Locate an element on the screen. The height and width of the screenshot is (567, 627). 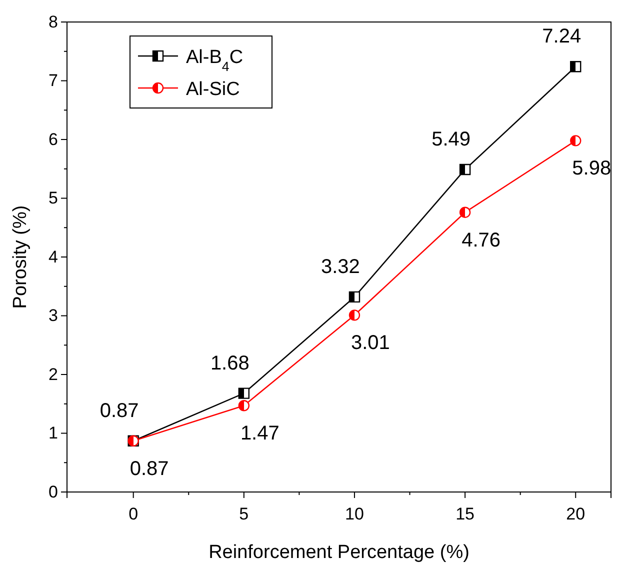
y-tick-label: 5 is located at coordinates (53, 198).